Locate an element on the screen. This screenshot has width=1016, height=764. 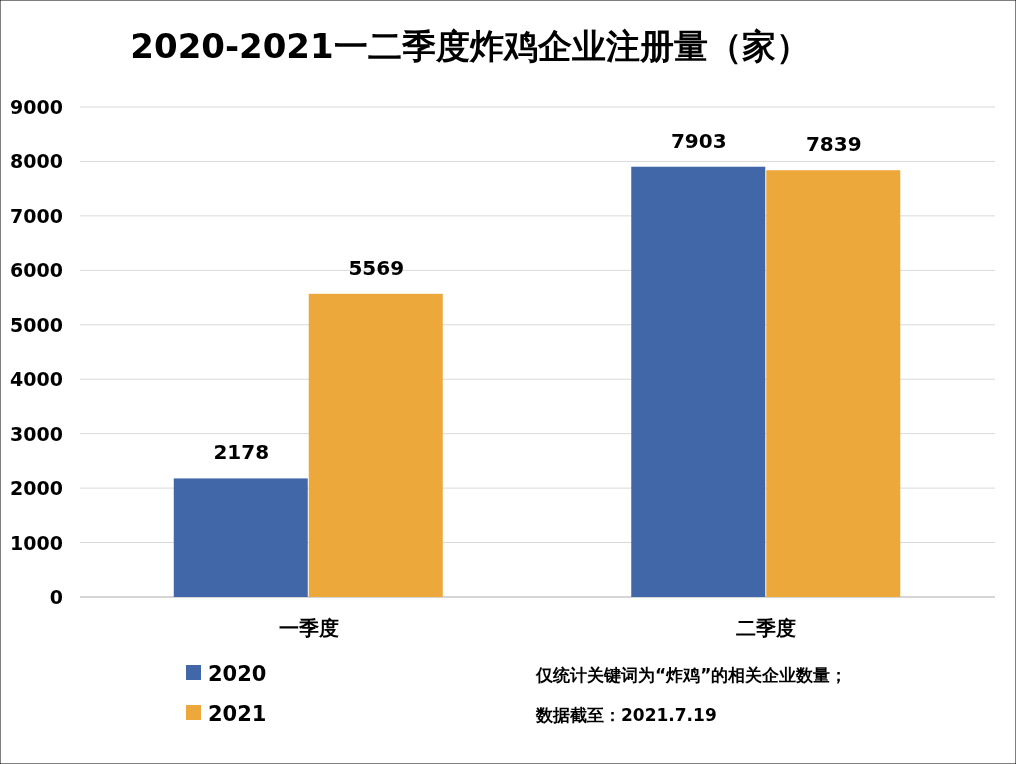
text: 数据截至：2021.7.19 is located at coordinates (626, 715).